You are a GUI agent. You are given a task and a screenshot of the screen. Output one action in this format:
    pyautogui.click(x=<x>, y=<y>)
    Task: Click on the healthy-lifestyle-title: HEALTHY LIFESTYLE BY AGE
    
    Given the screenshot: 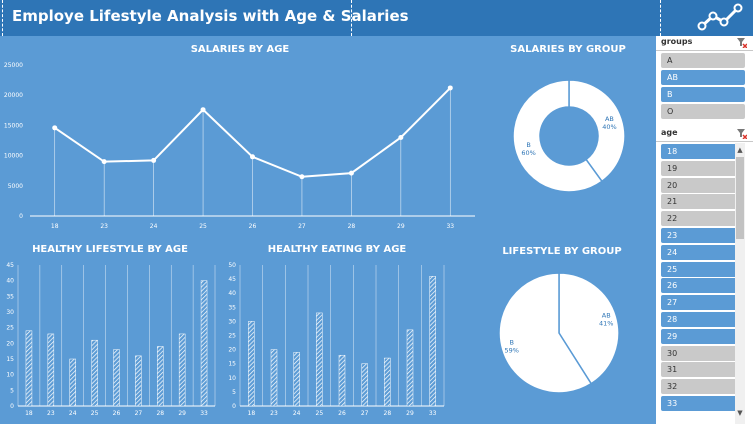 What is the action you would take?
    pyautogui.click(x=110, y=249)
    